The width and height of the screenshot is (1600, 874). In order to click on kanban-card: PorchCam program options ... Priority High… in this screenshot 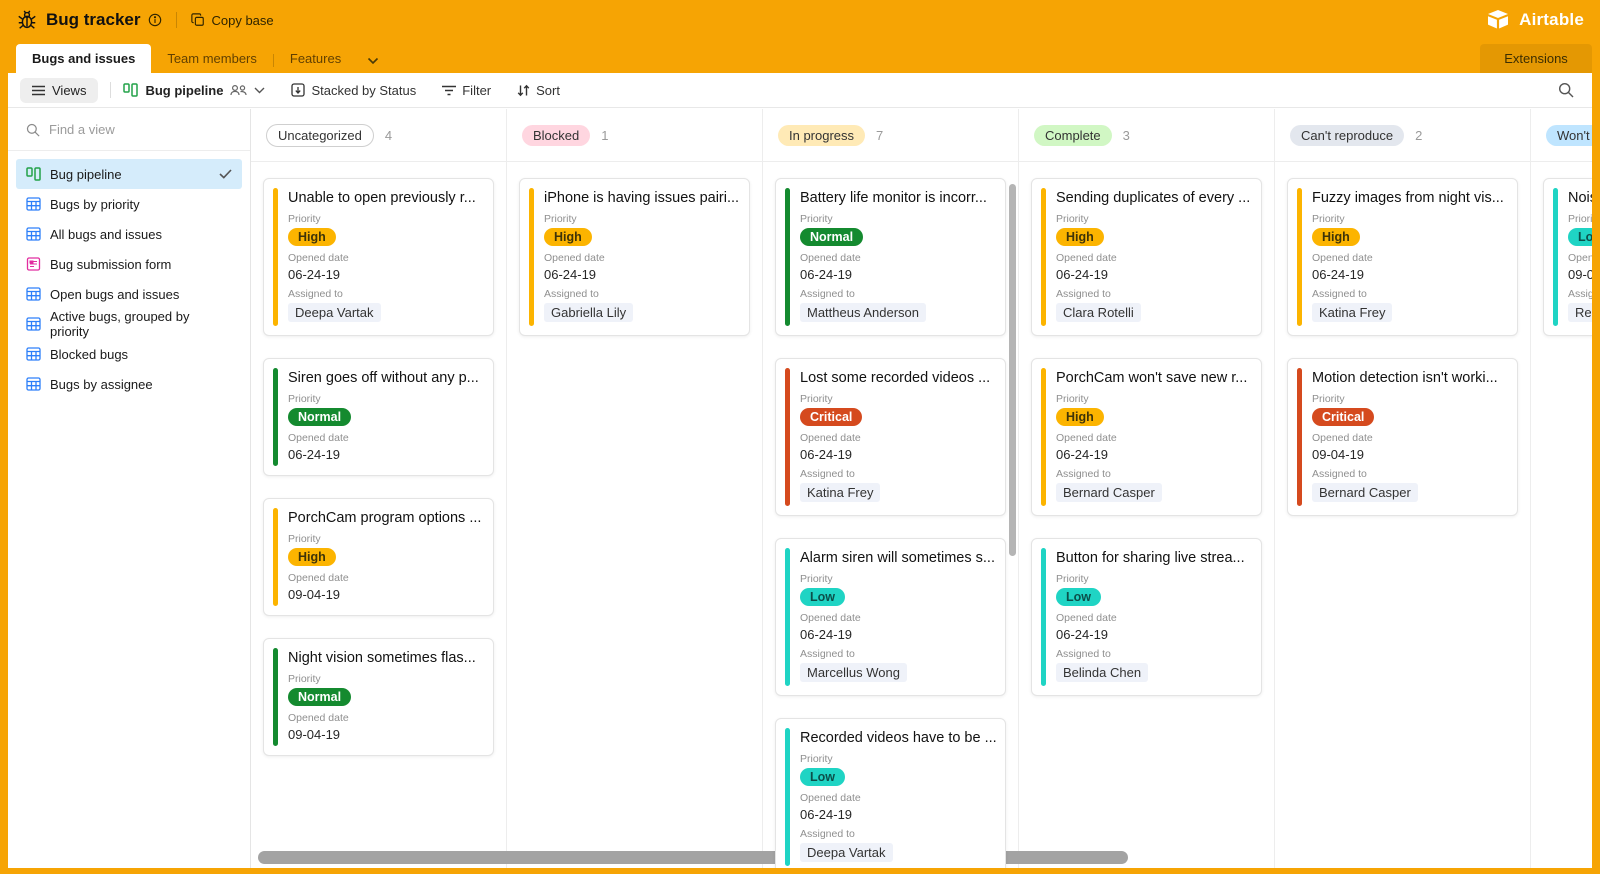, I will do `click(378, 557)`.